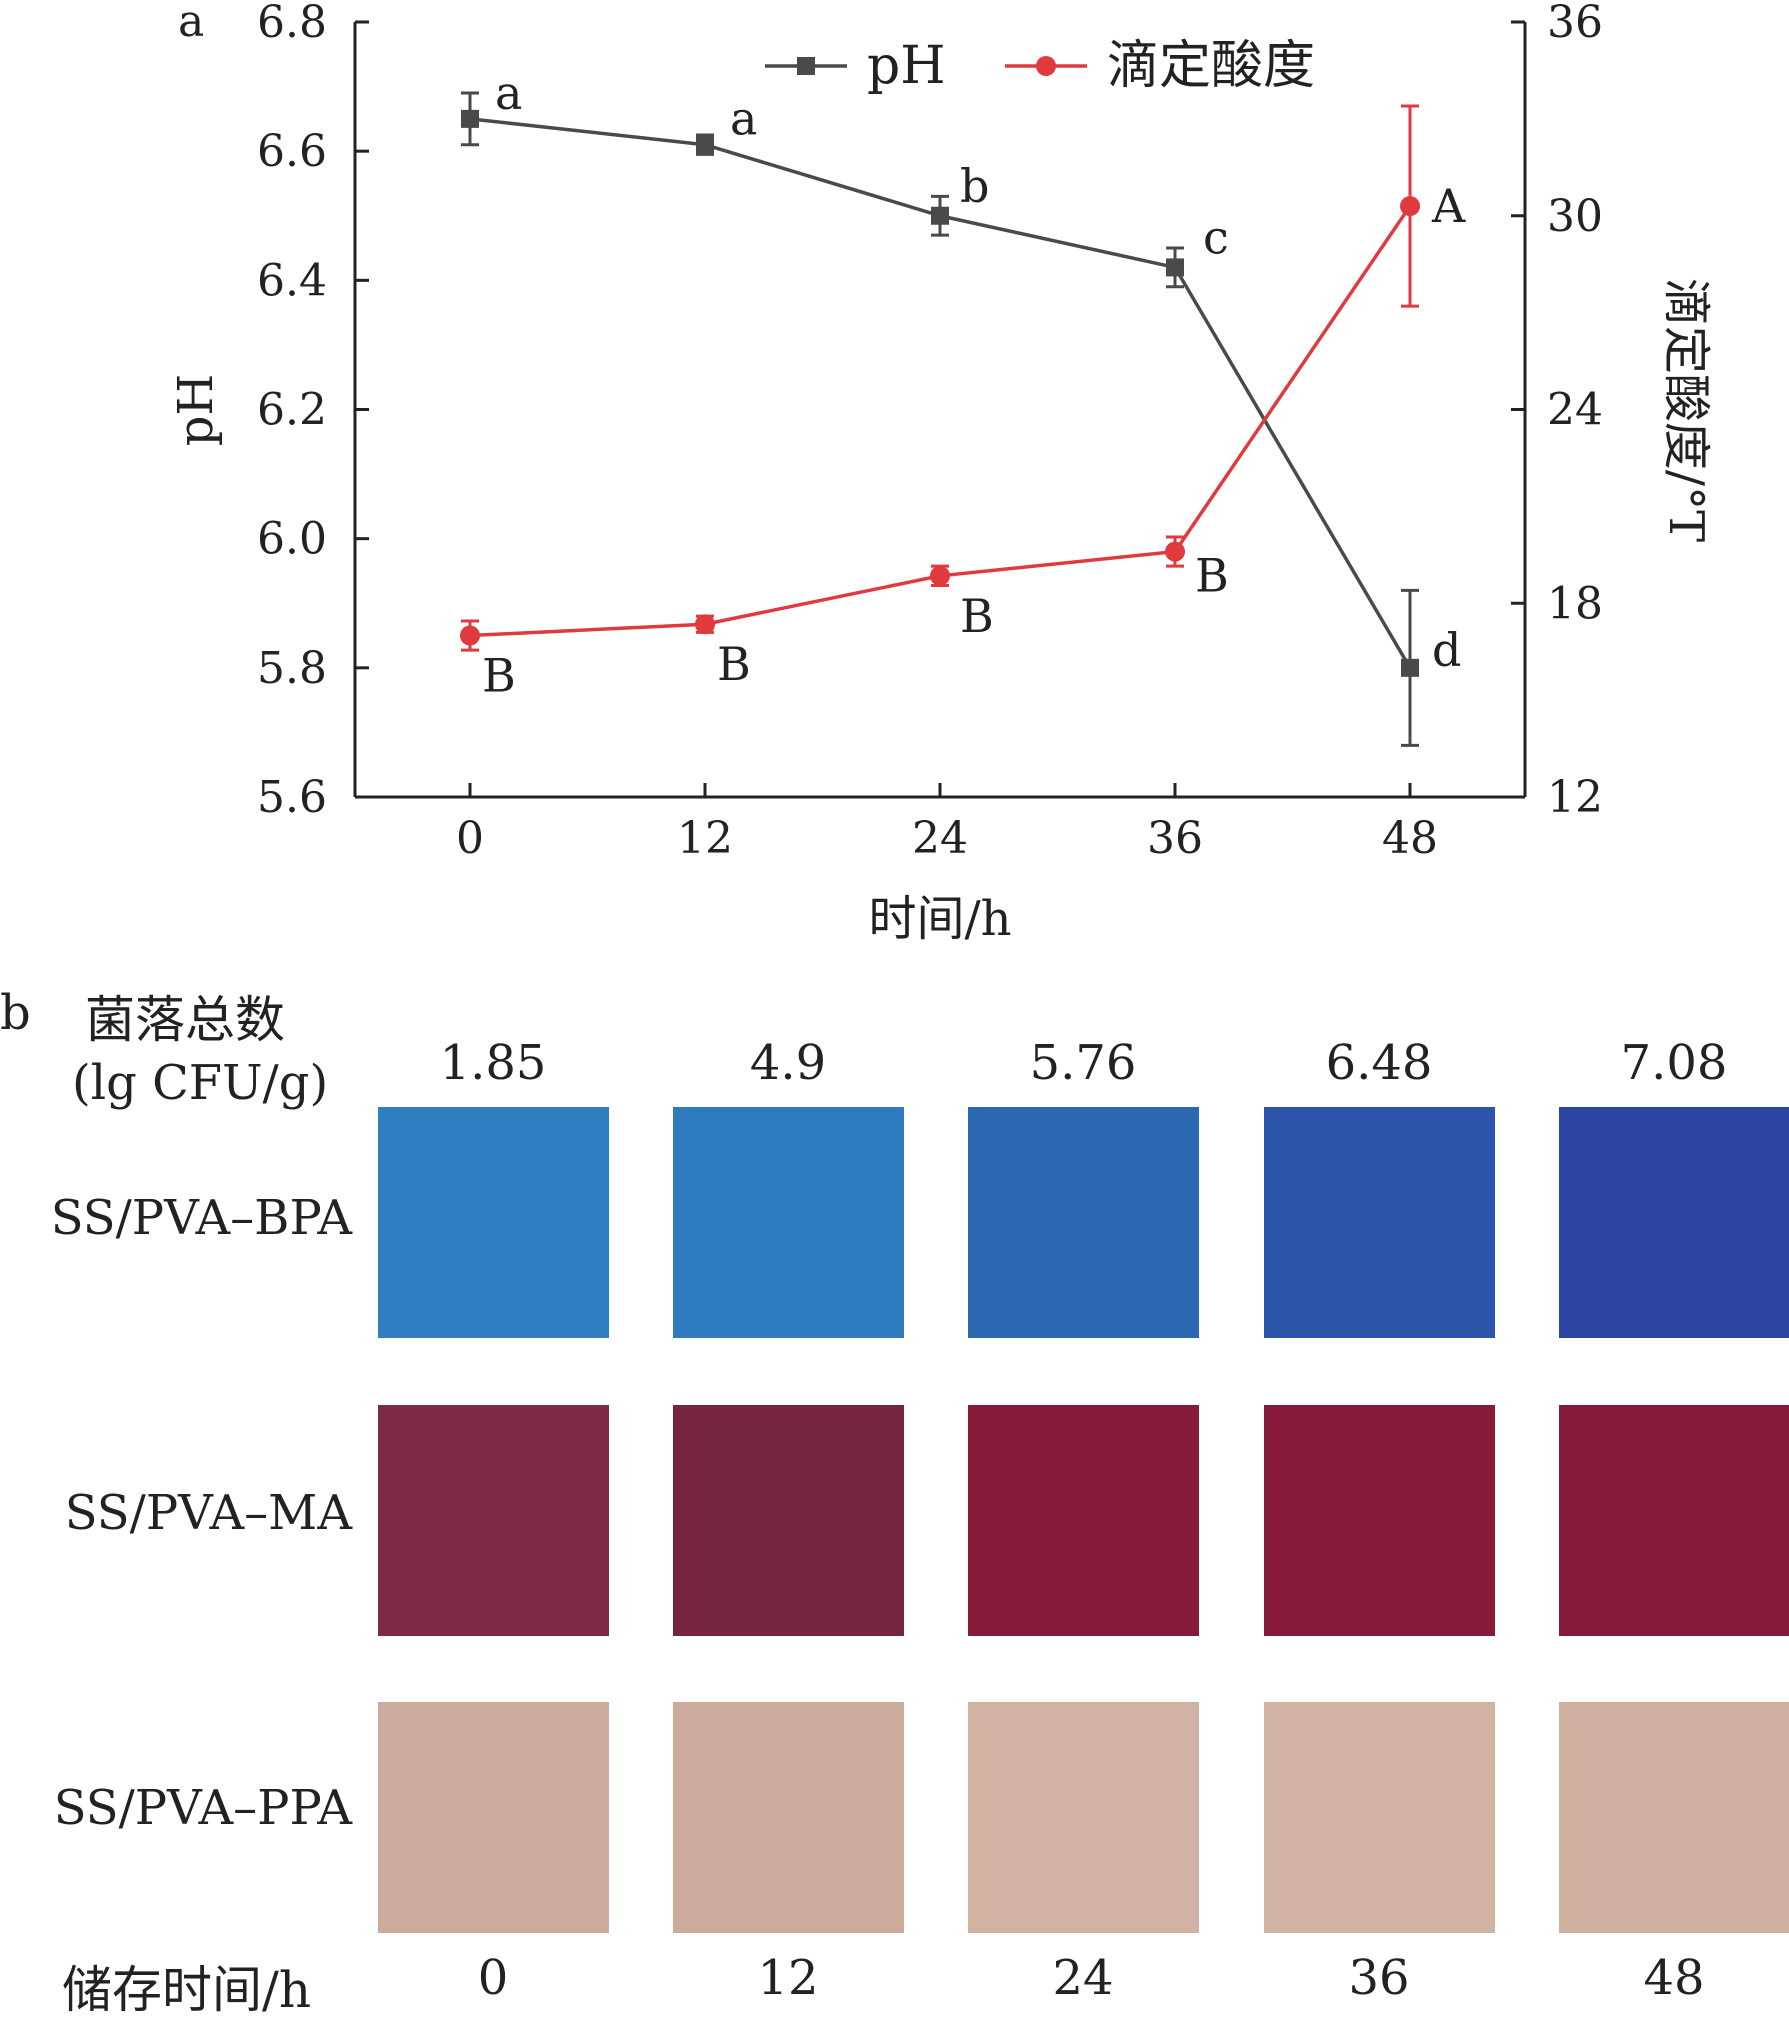 This screenshot has width=1789, height=2022. Describe the element at coordinates (15, 1013) in the screenshot. I see `panel-b-tag: b` at that location.